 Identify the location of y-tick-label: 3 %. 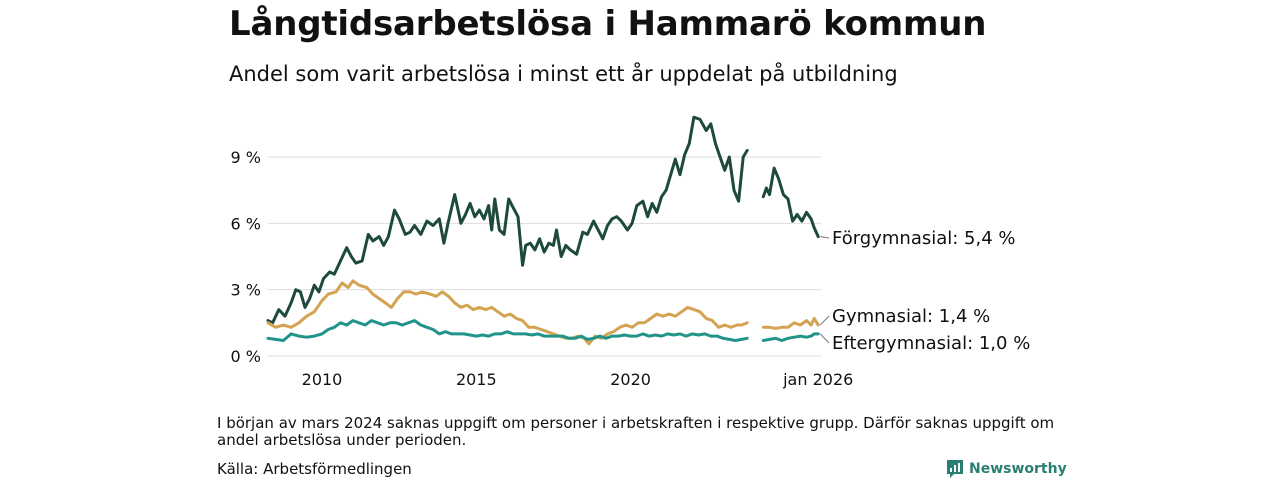
(246, 290).